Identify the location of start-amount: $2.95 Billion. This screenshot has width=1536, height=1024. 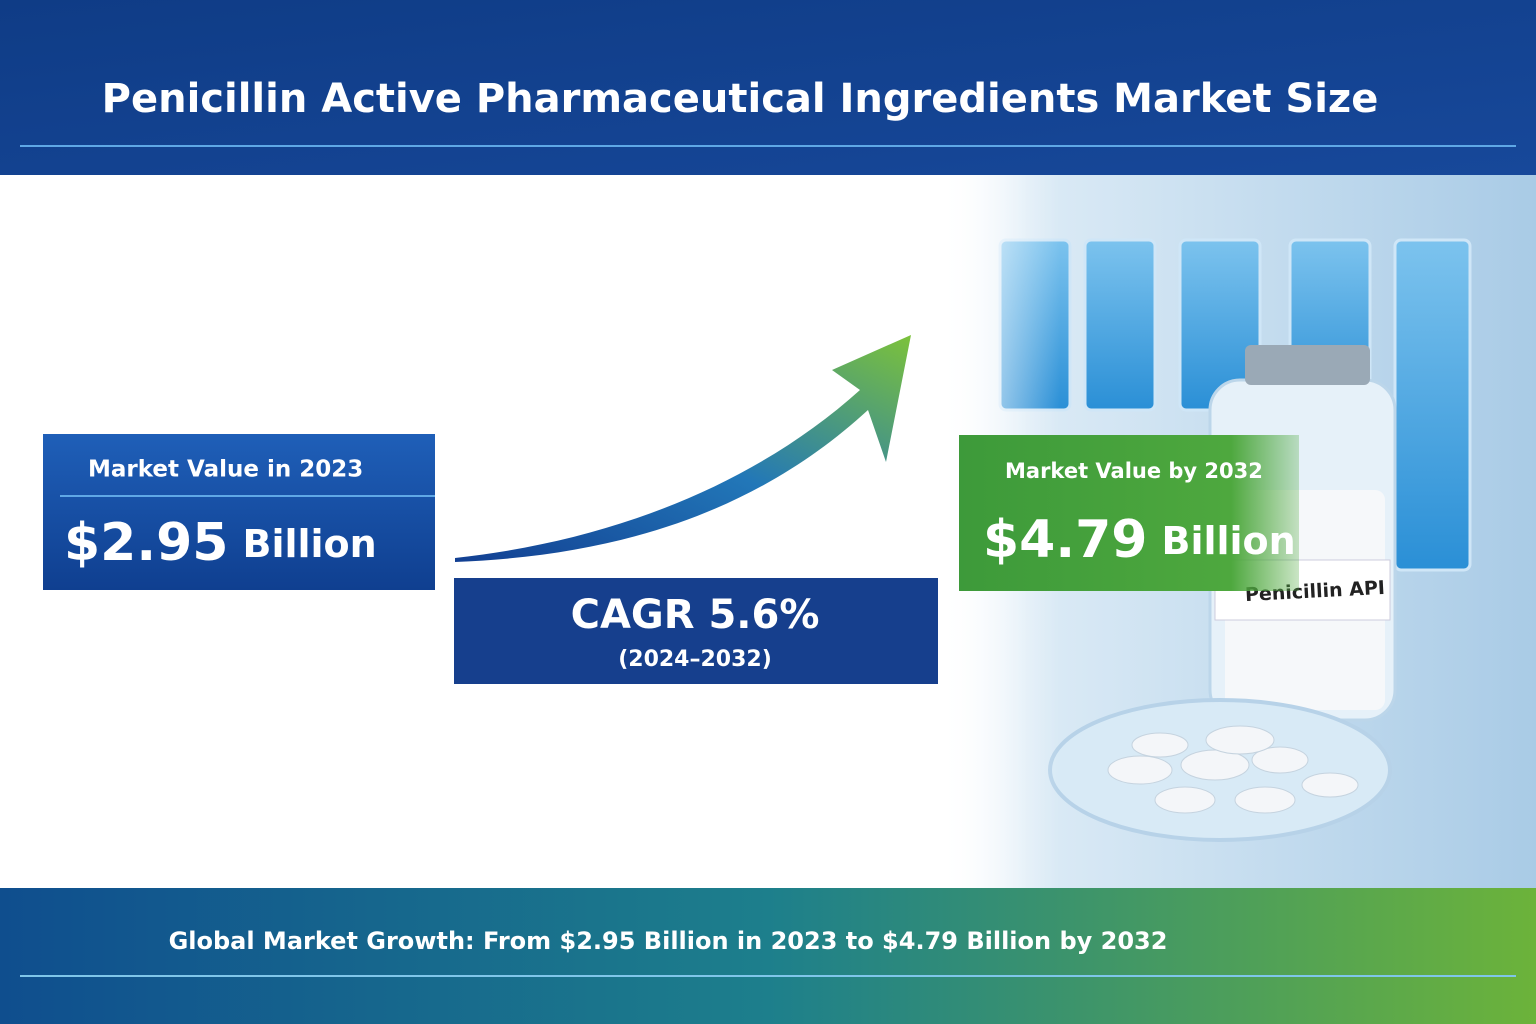
(220, 543).